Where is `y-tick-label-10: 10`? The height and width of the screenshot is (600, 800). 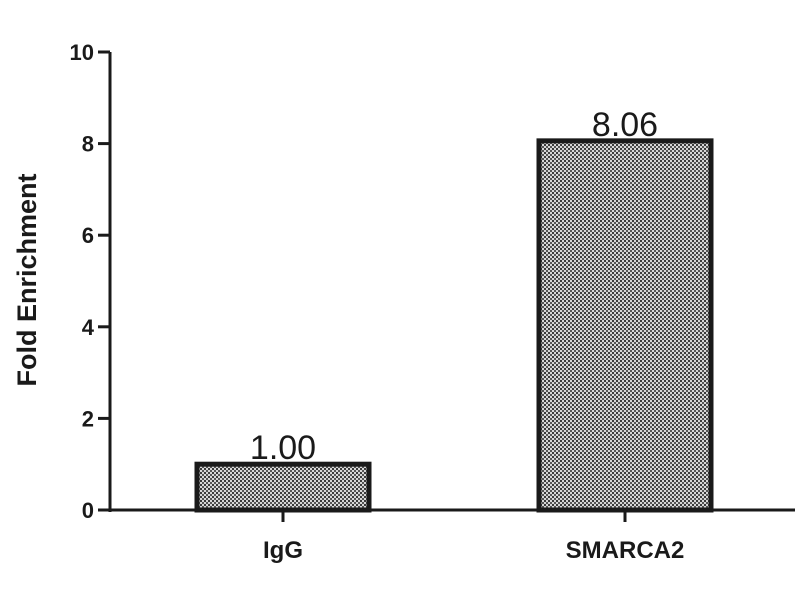 y-tick-label-10: 10 is located at coordinates (82, 52).